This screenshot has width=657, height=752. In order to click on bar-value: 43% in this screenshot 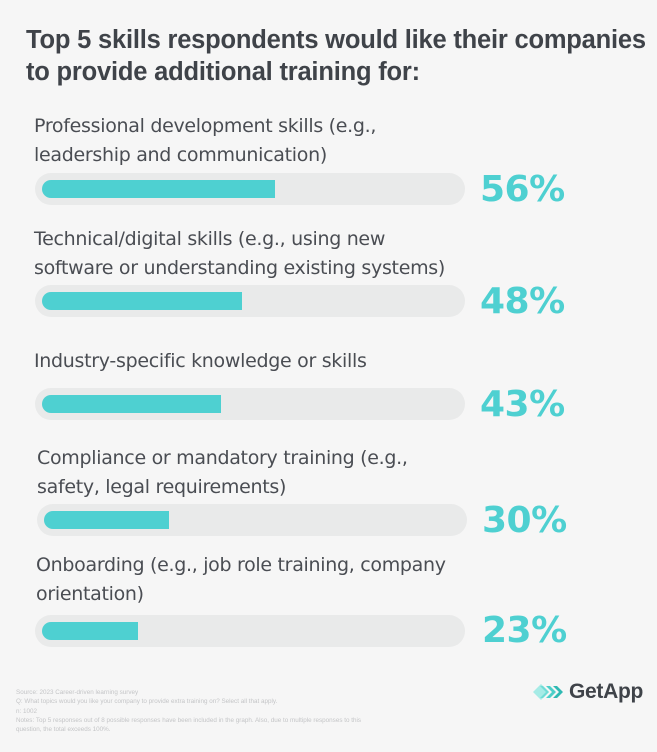, I will do `click(522, 404)`.